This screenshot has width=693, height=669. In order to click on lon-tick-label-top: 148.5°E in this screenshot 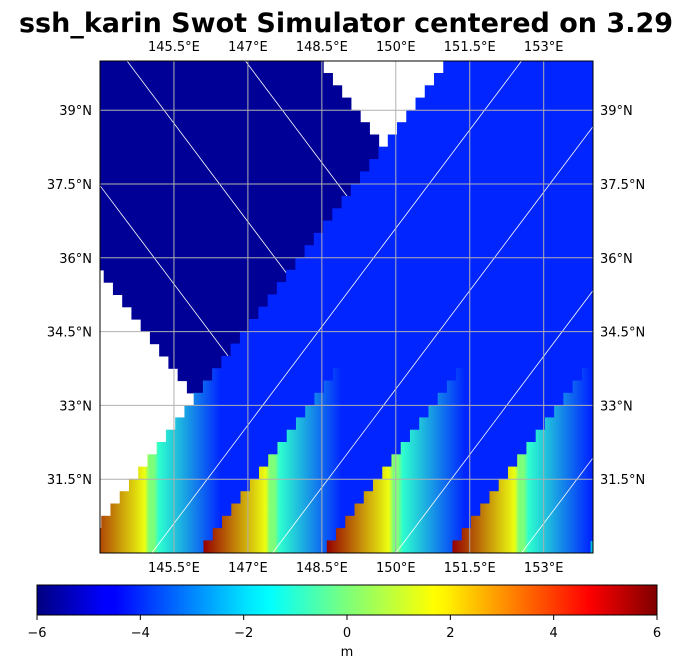, I will do `click(322, 47)`.